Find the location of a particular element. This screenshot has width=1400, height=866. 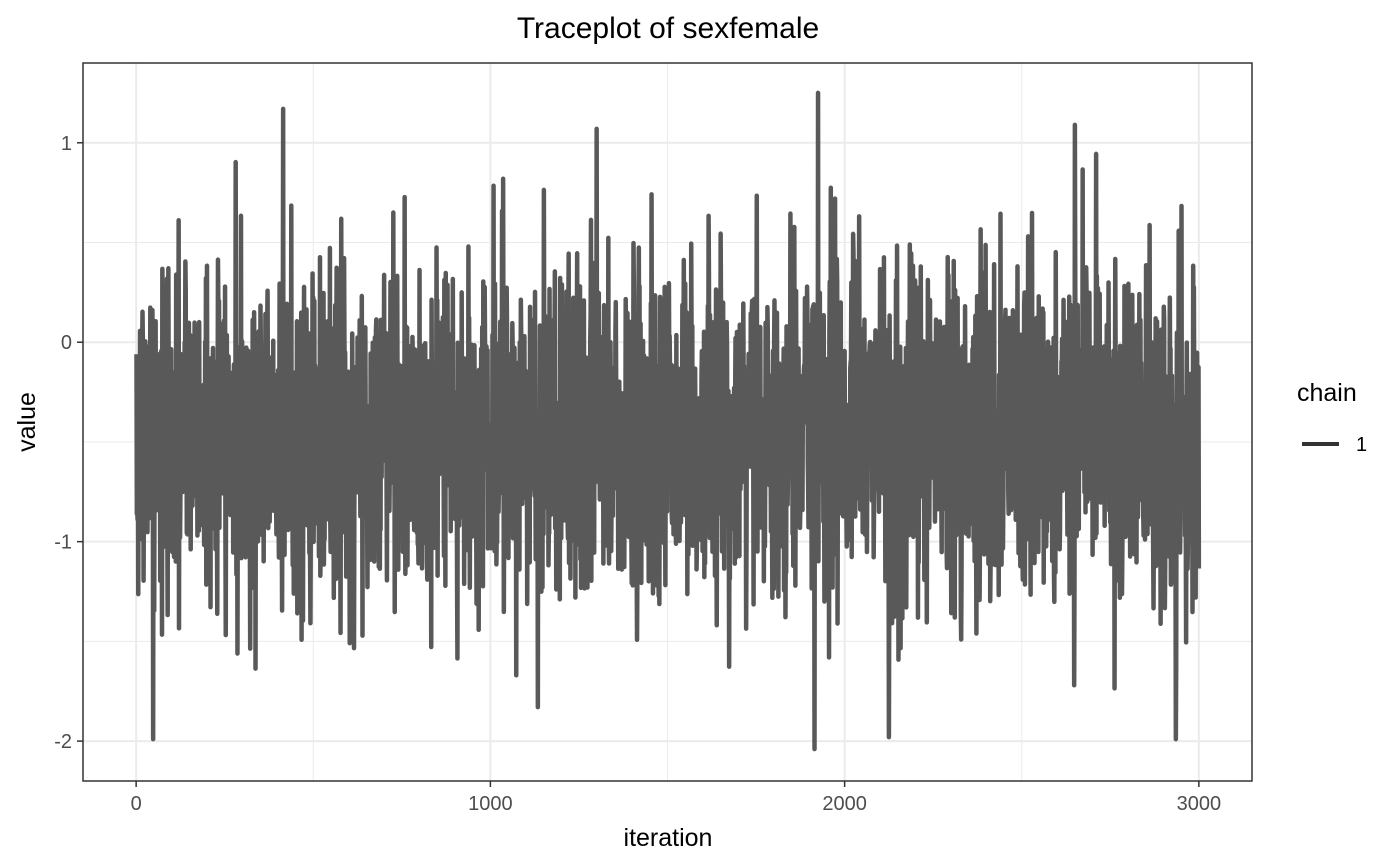

x-tick-label: 3000 is located at coordinates (1199, 804).